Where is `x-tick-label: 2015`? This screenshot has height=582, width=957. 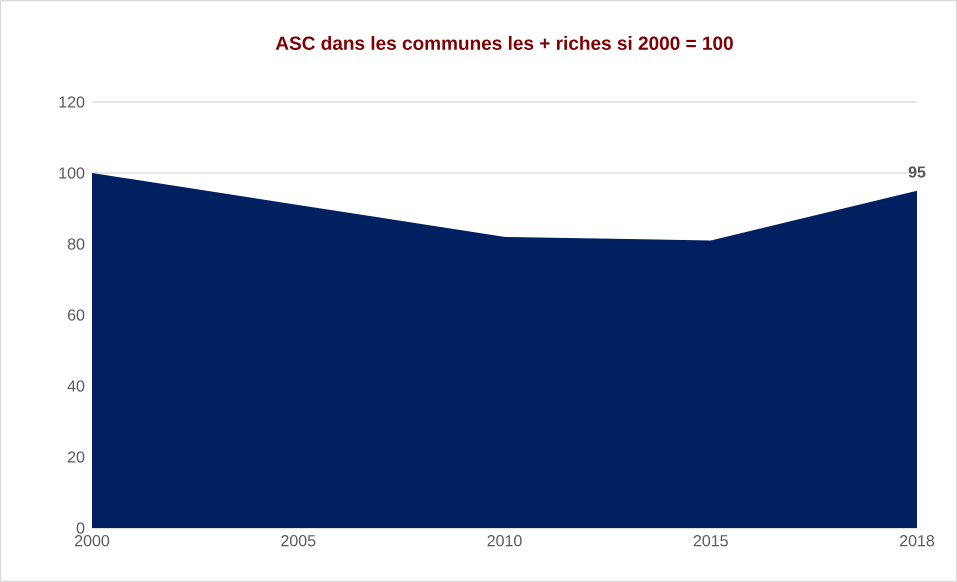 x-tick-label: 2015 is located at coordinates (711, 540).